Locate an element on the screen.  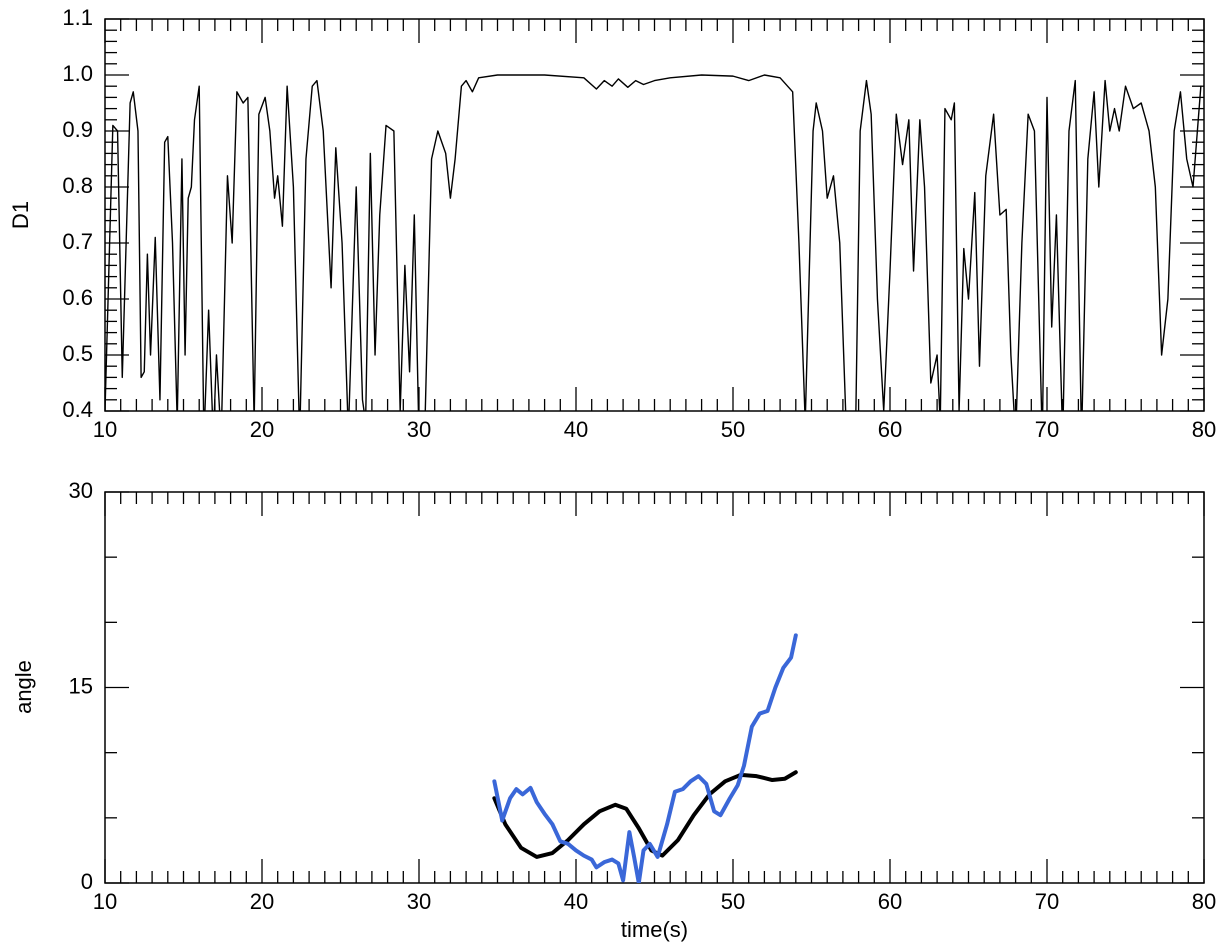
y-axis-label: angle is located at coordinates (23, 687).